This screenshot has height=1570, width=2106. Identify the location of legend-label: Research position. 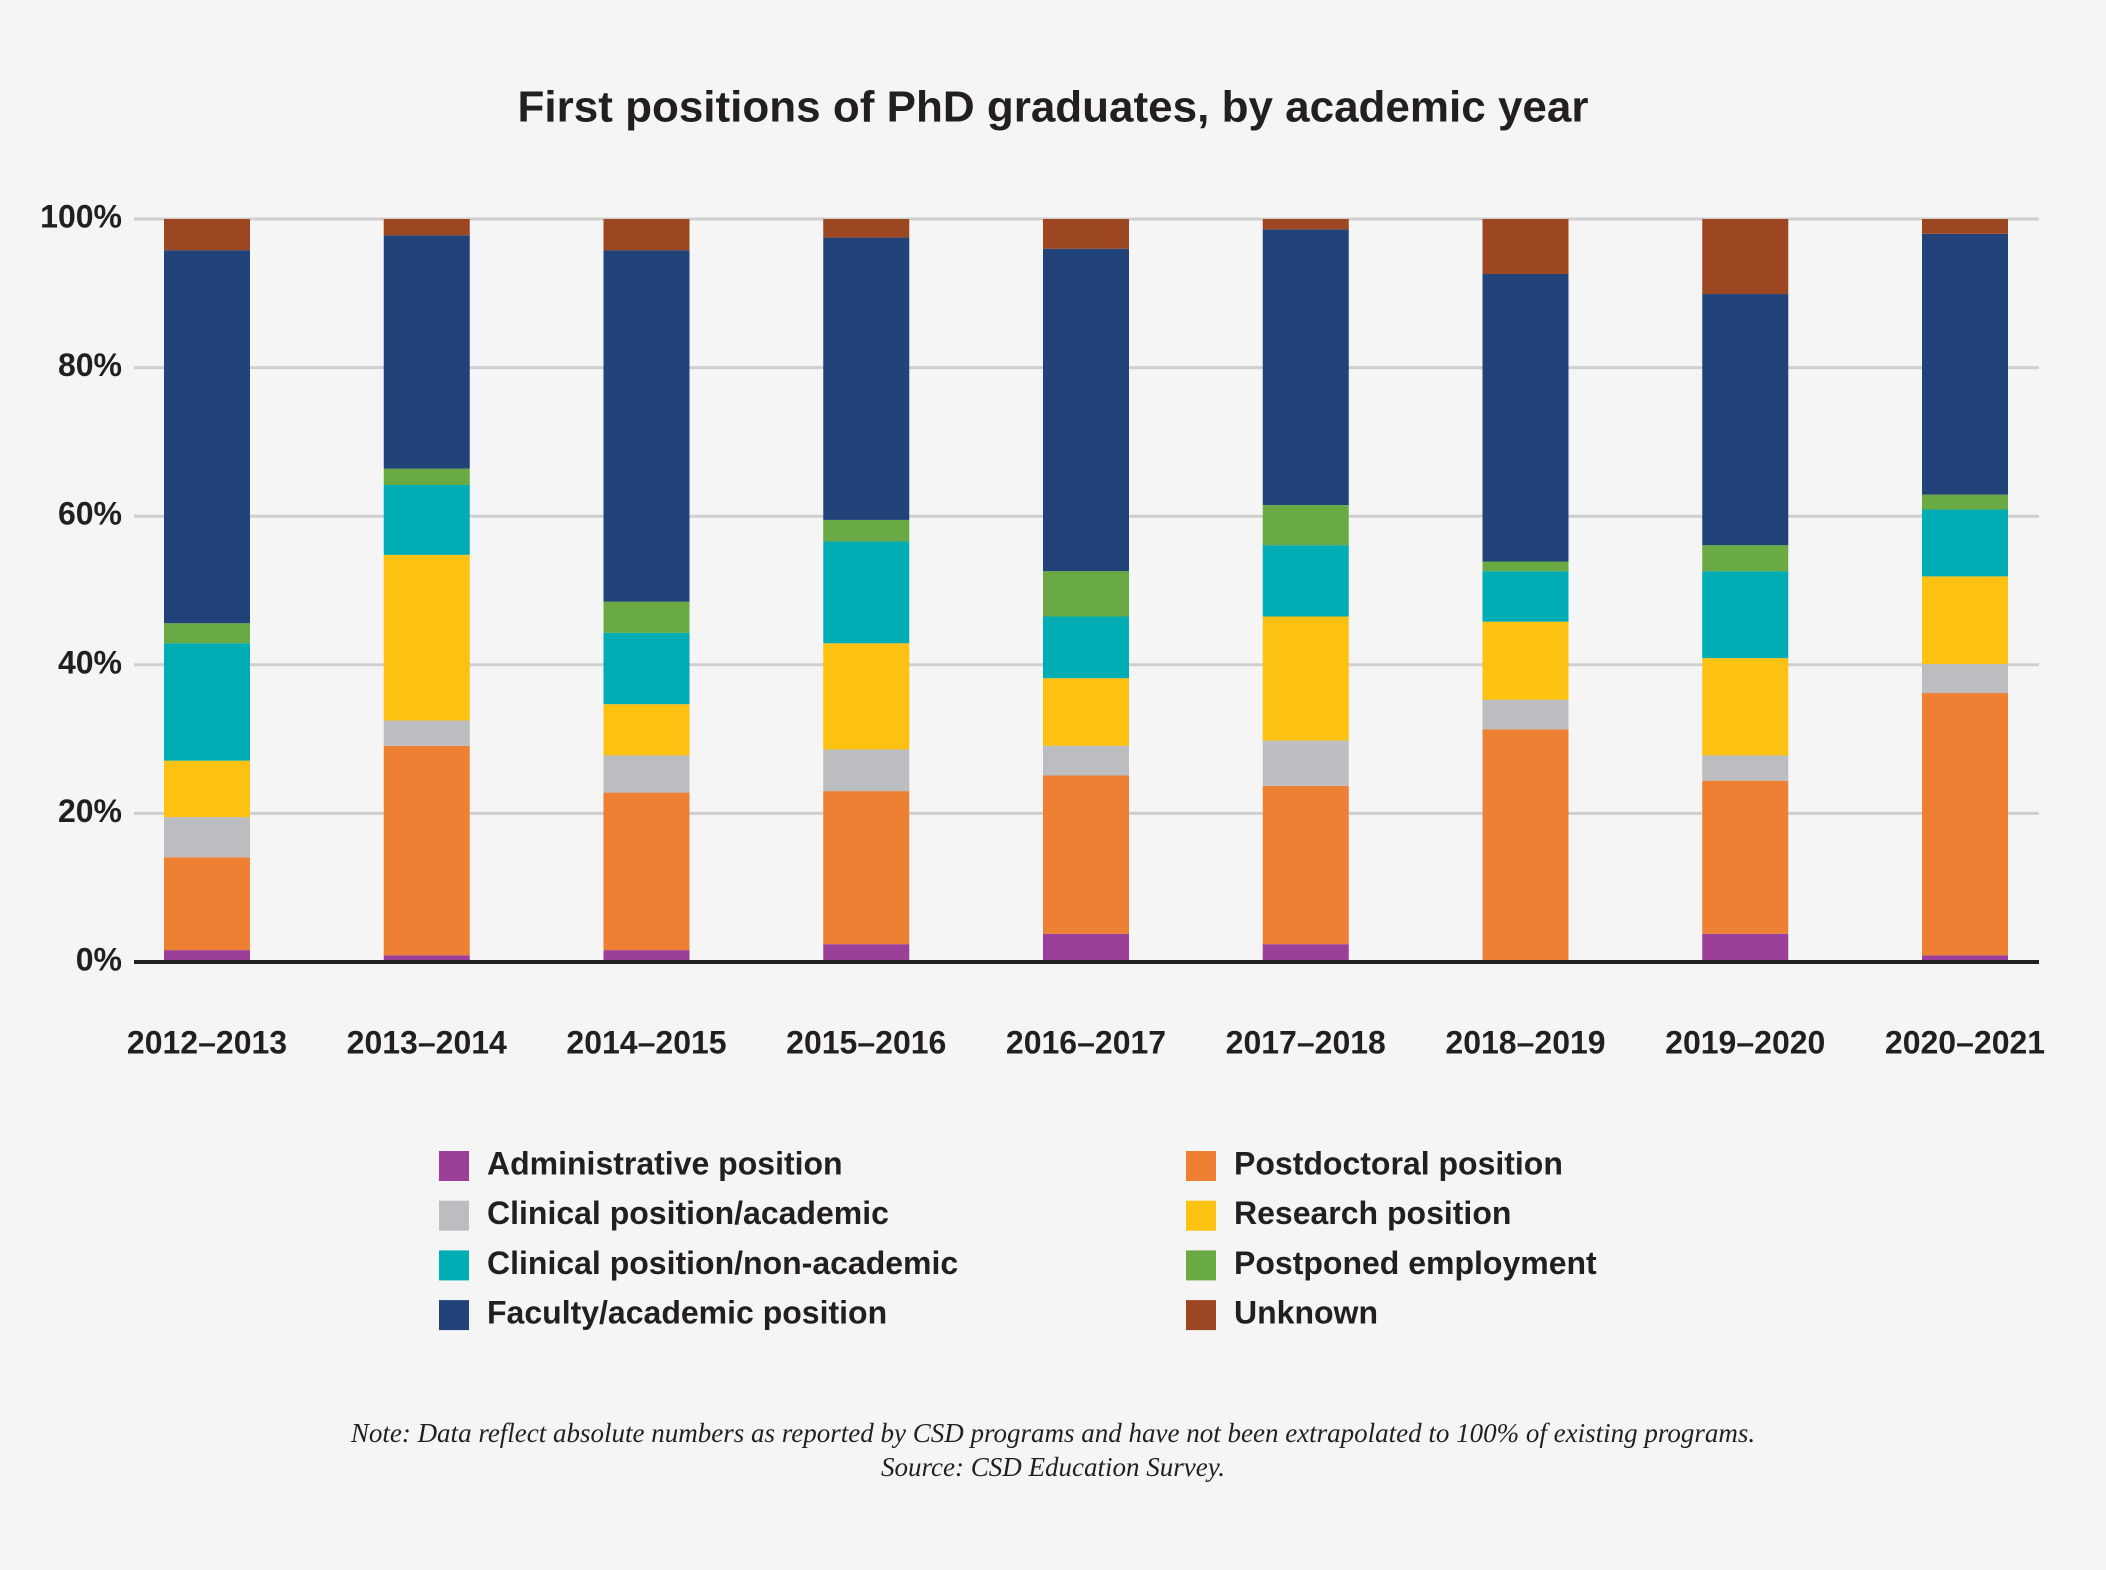
(1372, 1213).